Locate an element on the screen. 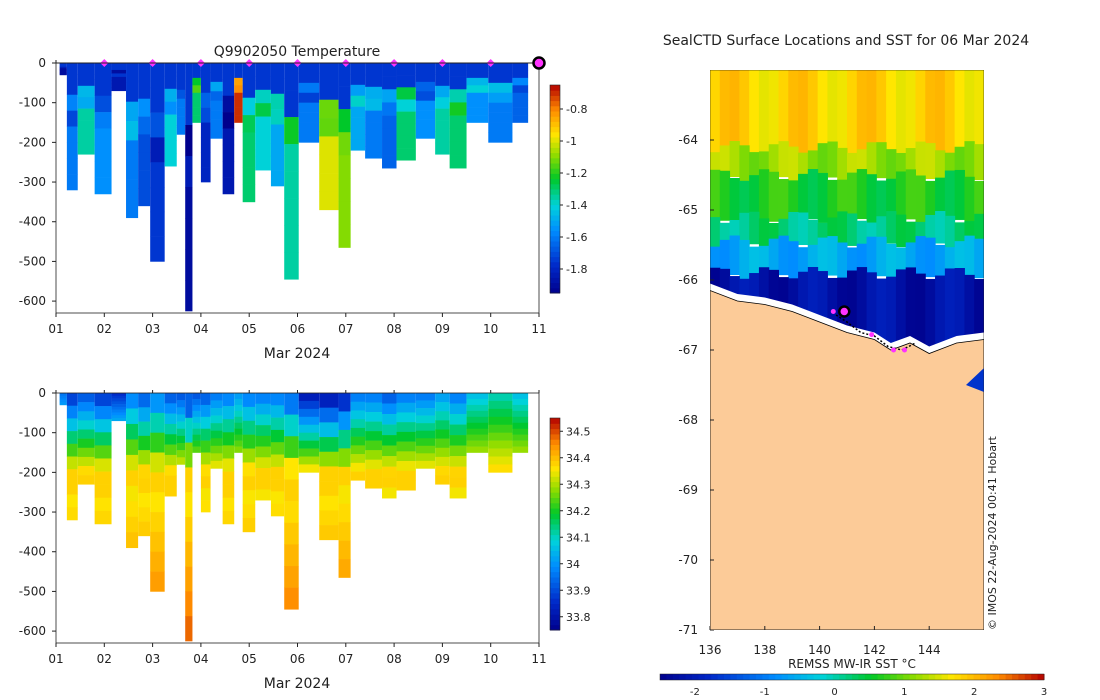 Image resolution: width=1100 pixels, height=700 pixels. land-polygon is located at coordinates (847, 460).